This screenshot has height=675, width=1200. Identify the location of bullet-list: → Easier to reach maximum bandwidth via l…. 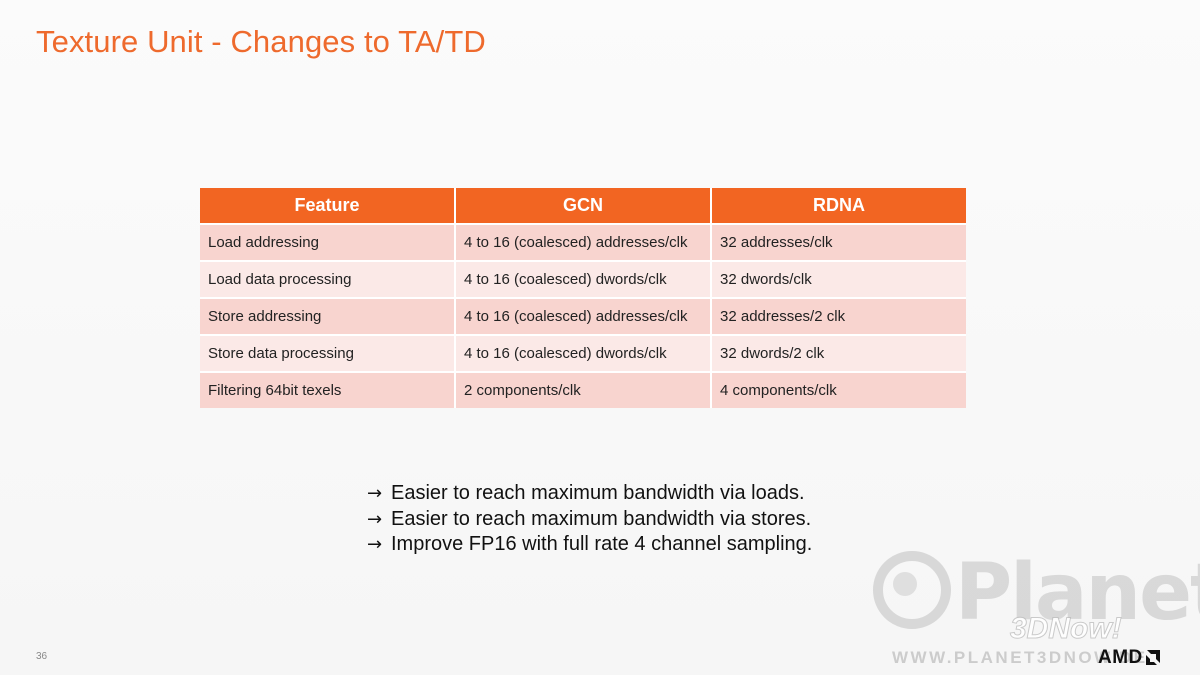
(589, 519).